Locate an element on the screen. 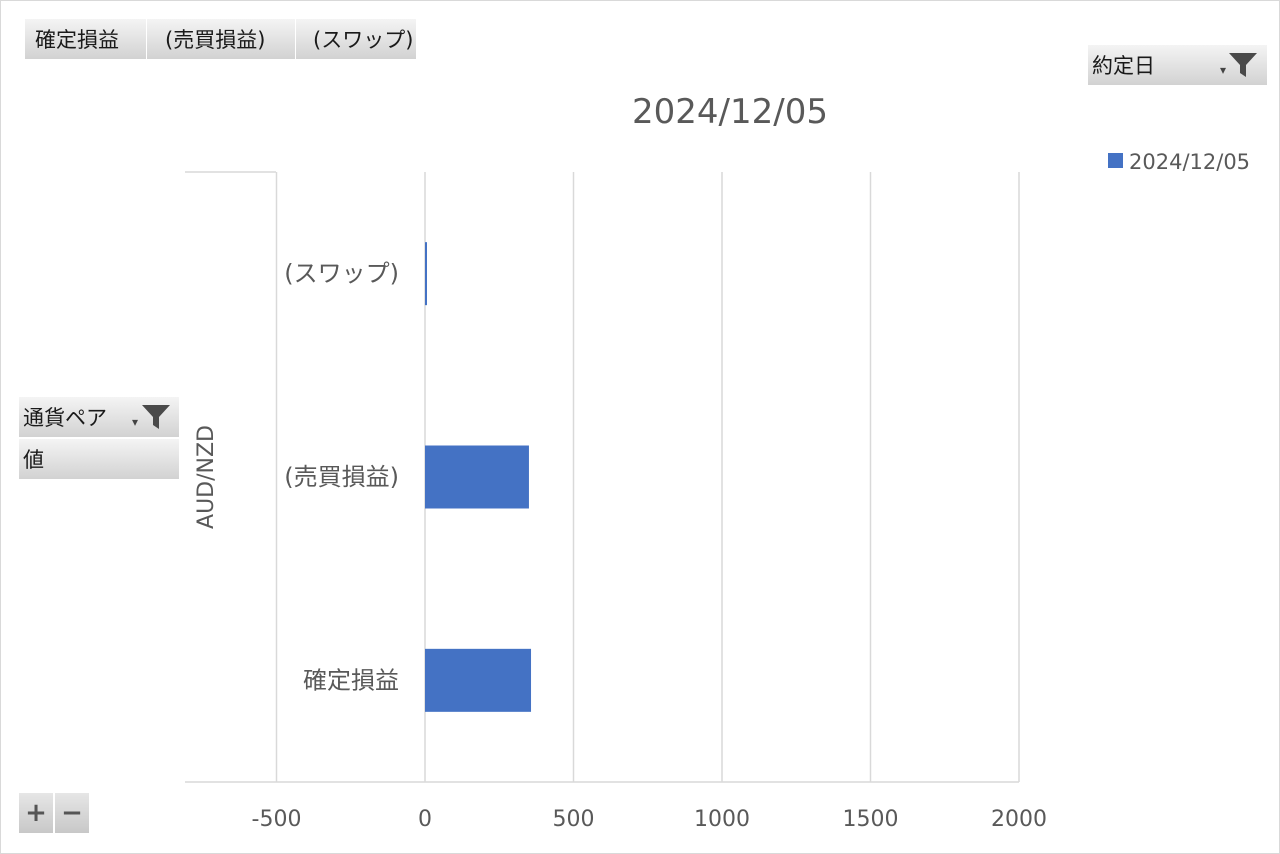 Image resolution: width=1280 pixels, height=854 pixels. currency-pair-filter-button: 通貨ペア ▾ is located at coordinates (99, 417).